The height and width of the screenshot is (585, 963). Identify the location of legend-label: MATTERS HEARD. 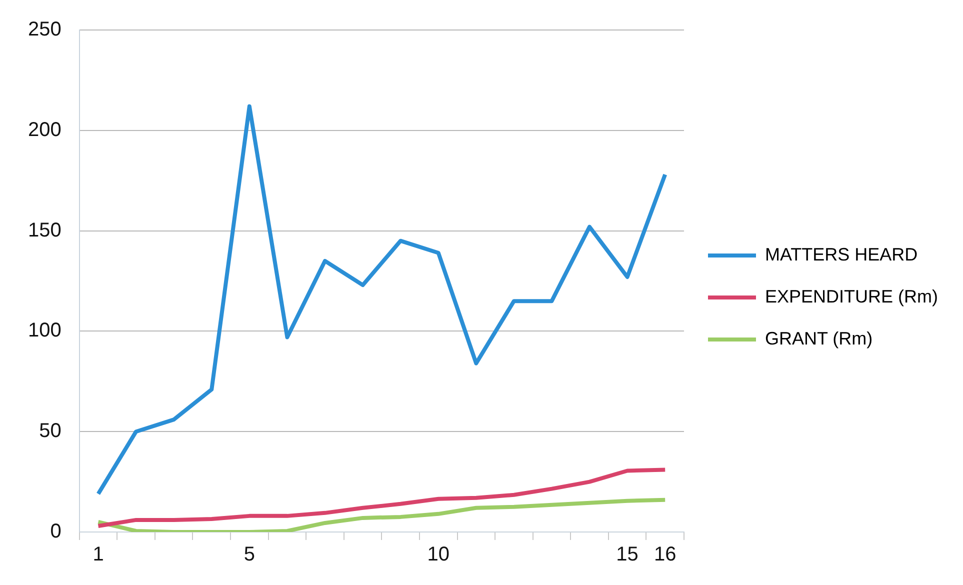
(841, 254).